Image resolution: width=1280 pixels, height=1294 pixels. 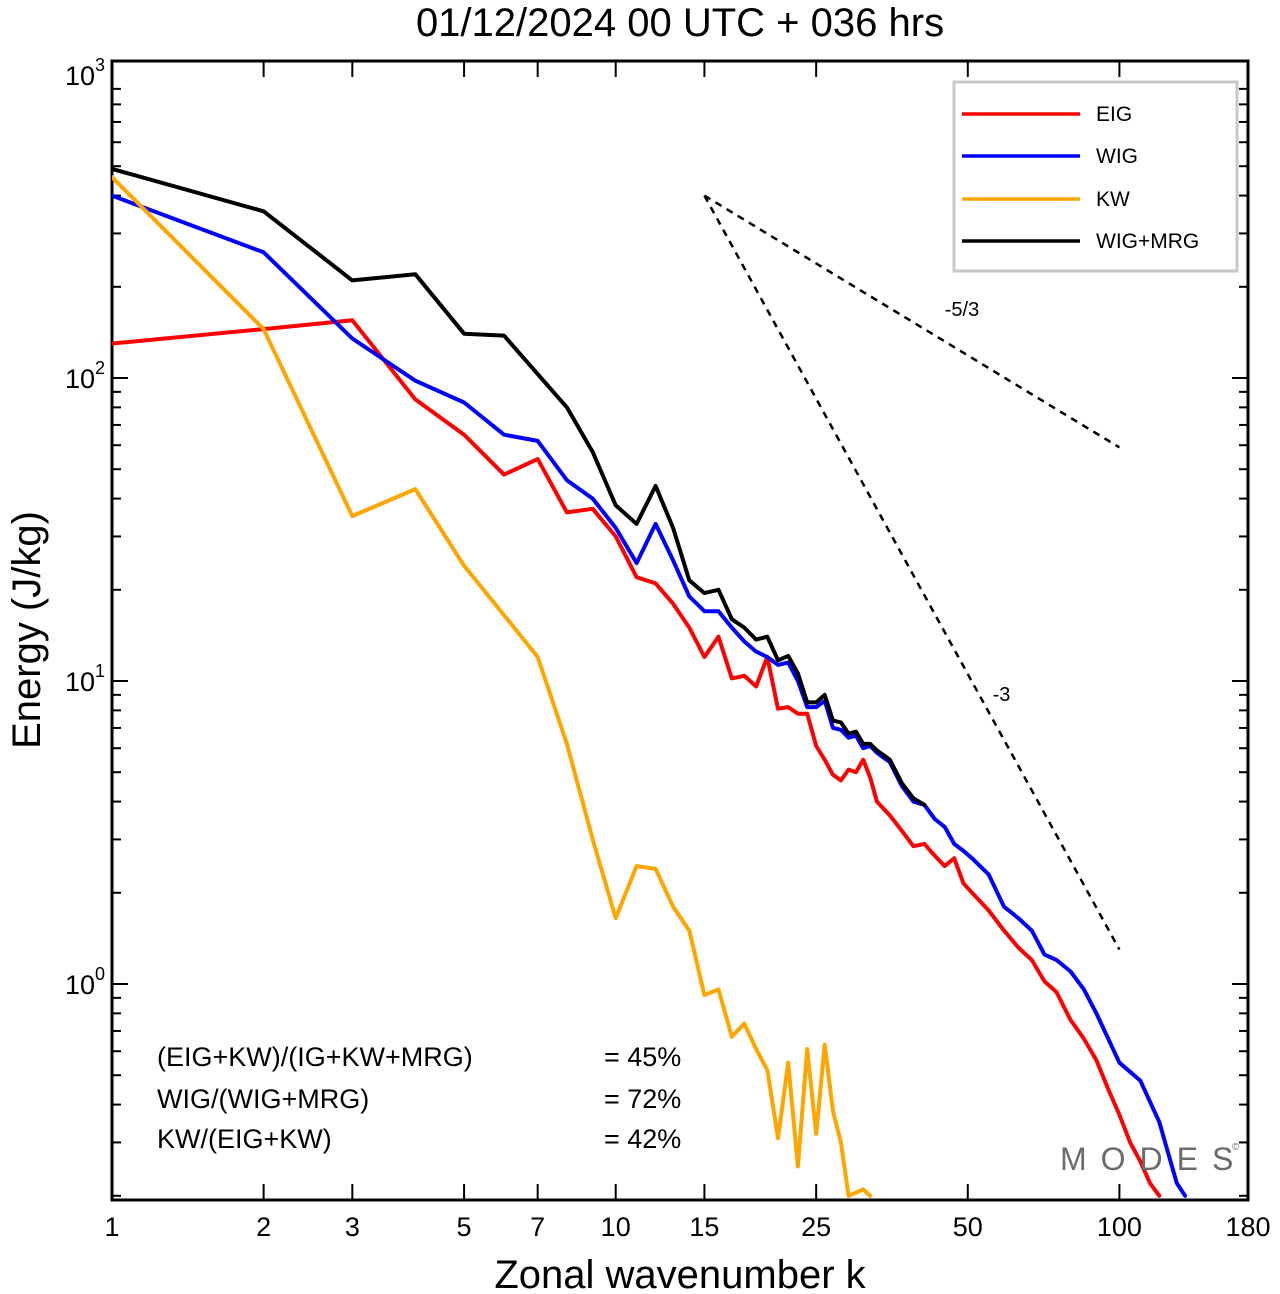 I want to click on x-tick-label: 5, so click(x=464, y=1227).